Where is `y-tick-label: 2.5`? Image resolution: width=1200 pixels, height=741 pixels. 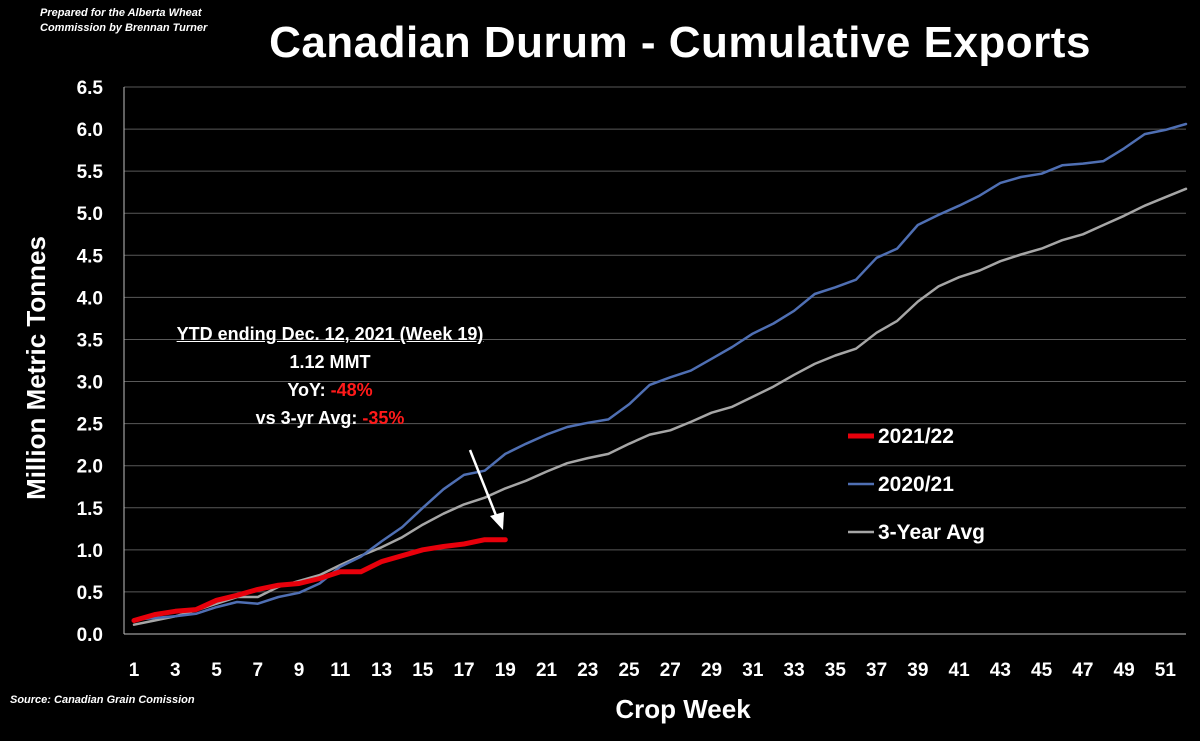 y-tick-label: 2.5 is located at coordinates (90, 425).